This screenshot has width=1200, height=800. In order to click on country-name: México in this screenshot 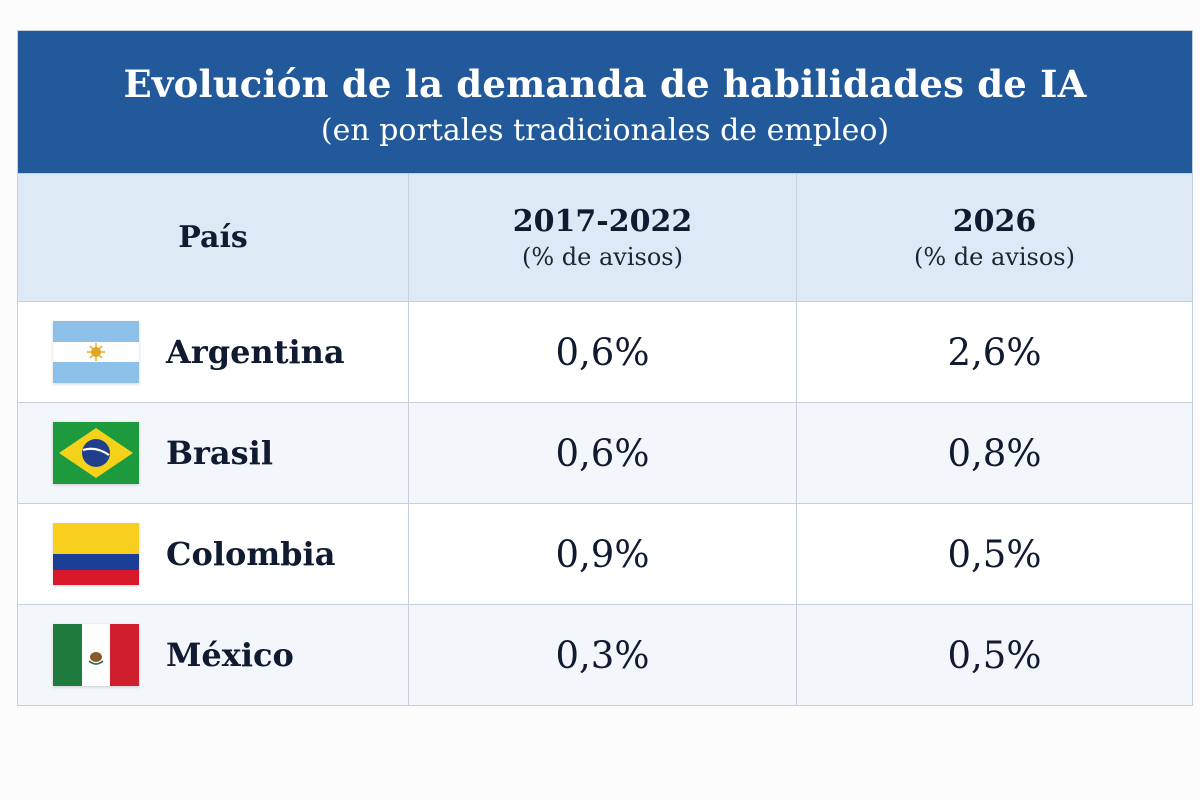, I will do `click(230, 655)`.